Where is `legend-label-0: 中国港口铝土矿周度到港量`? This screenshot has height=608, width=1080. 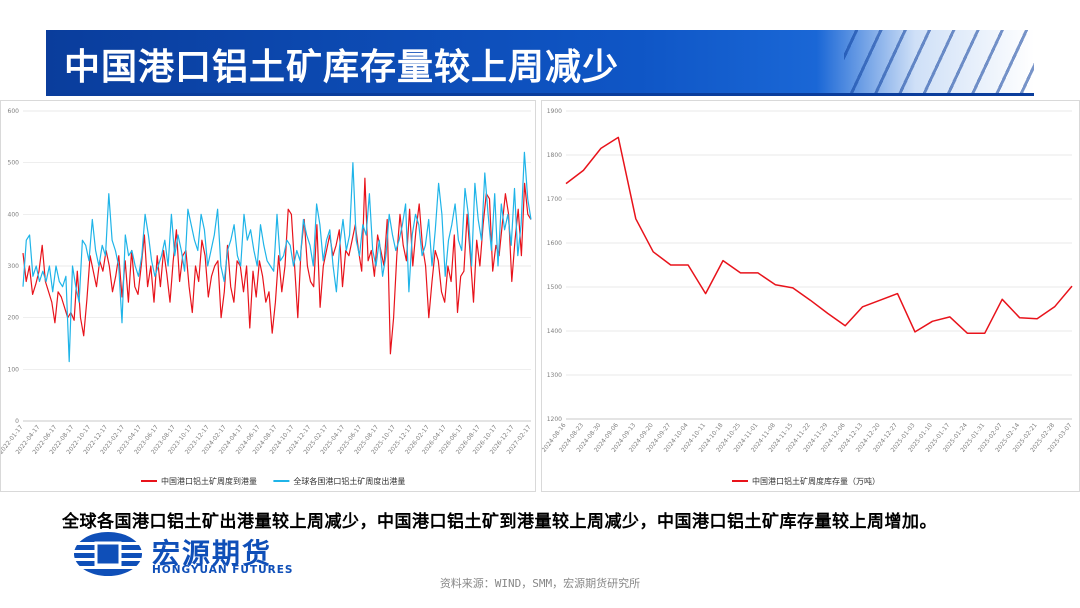
legend-label-0: 中国港口铝土矿周度到港量 is located at coordinates (209, 481).